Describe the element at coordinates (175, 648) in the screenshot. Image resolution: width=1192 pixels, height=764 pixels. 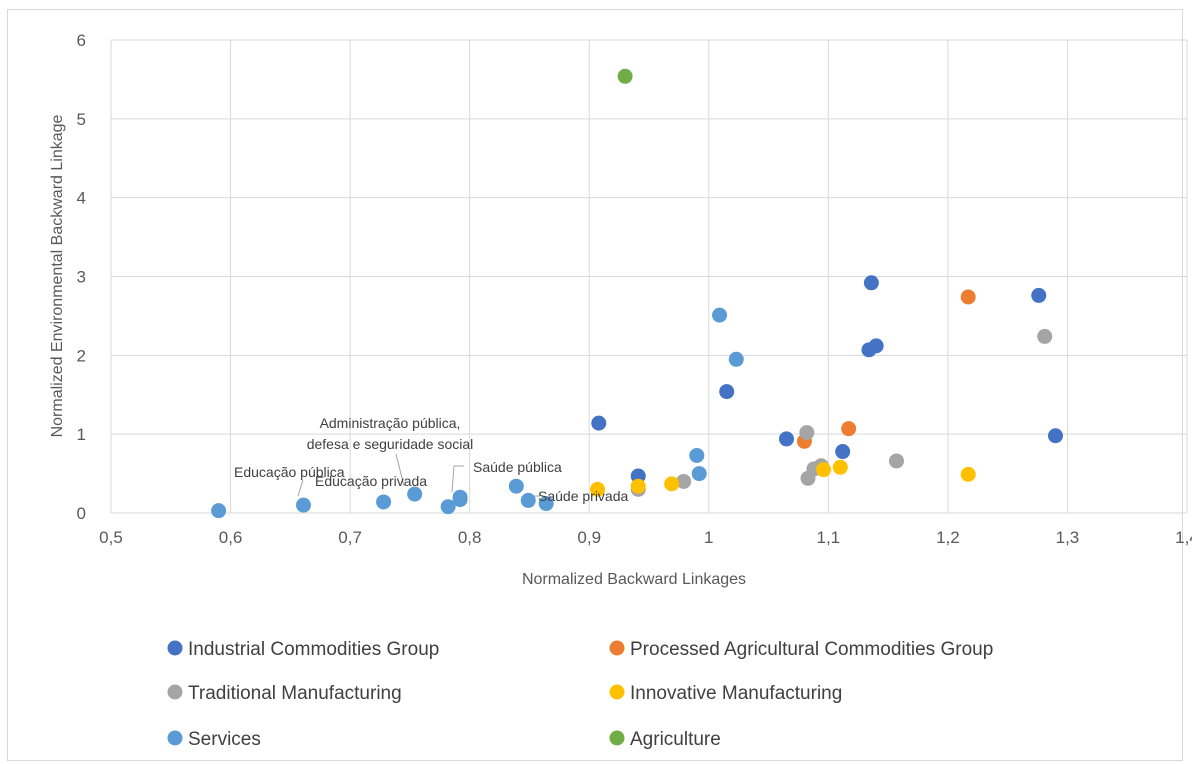
I see `legend-marker-industrial-commodities-group` at that location.